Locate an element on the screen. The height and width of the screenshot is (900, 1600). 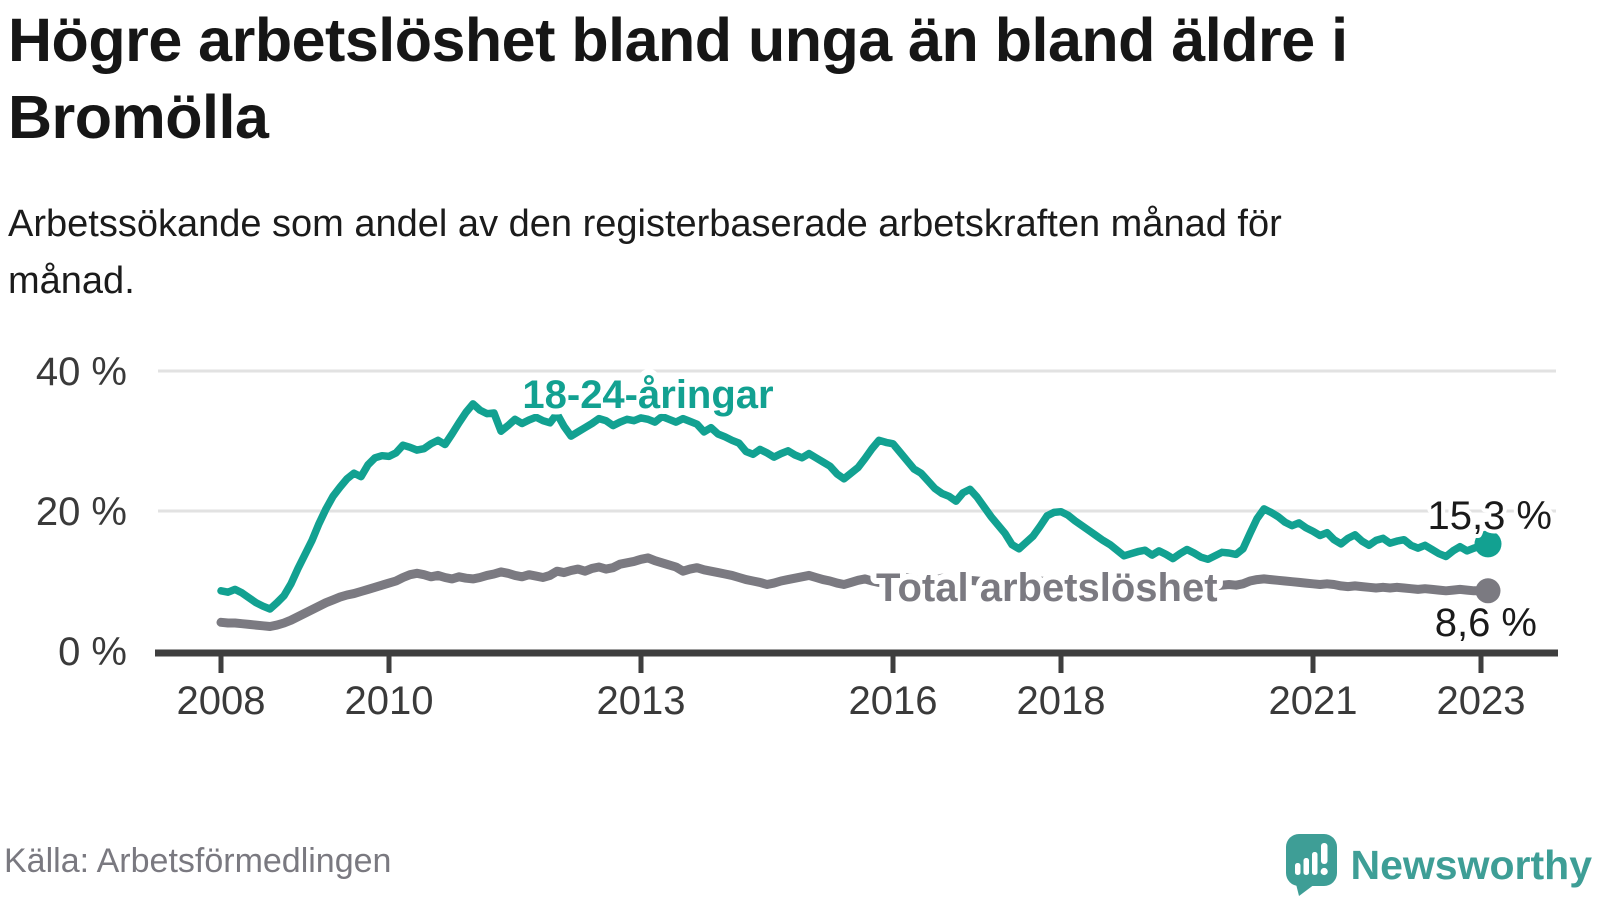
x-tick-label: 2018 is located at coordinates (1061, 701).